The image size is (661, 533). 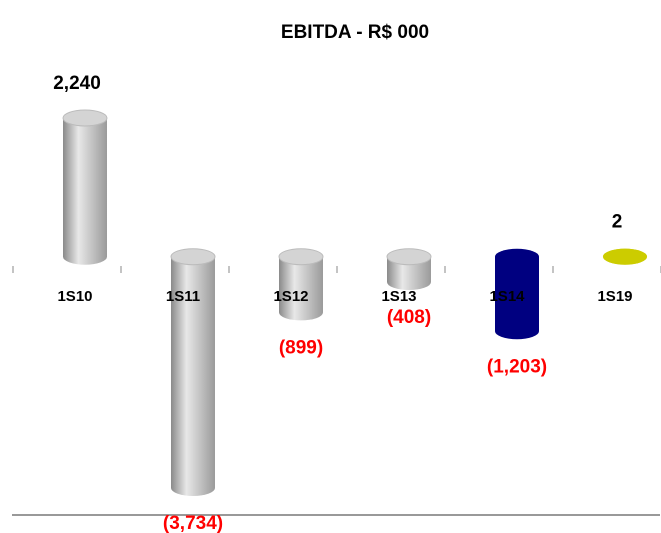 I want to click on value-label: 2,240, so click(x=77, y=83).